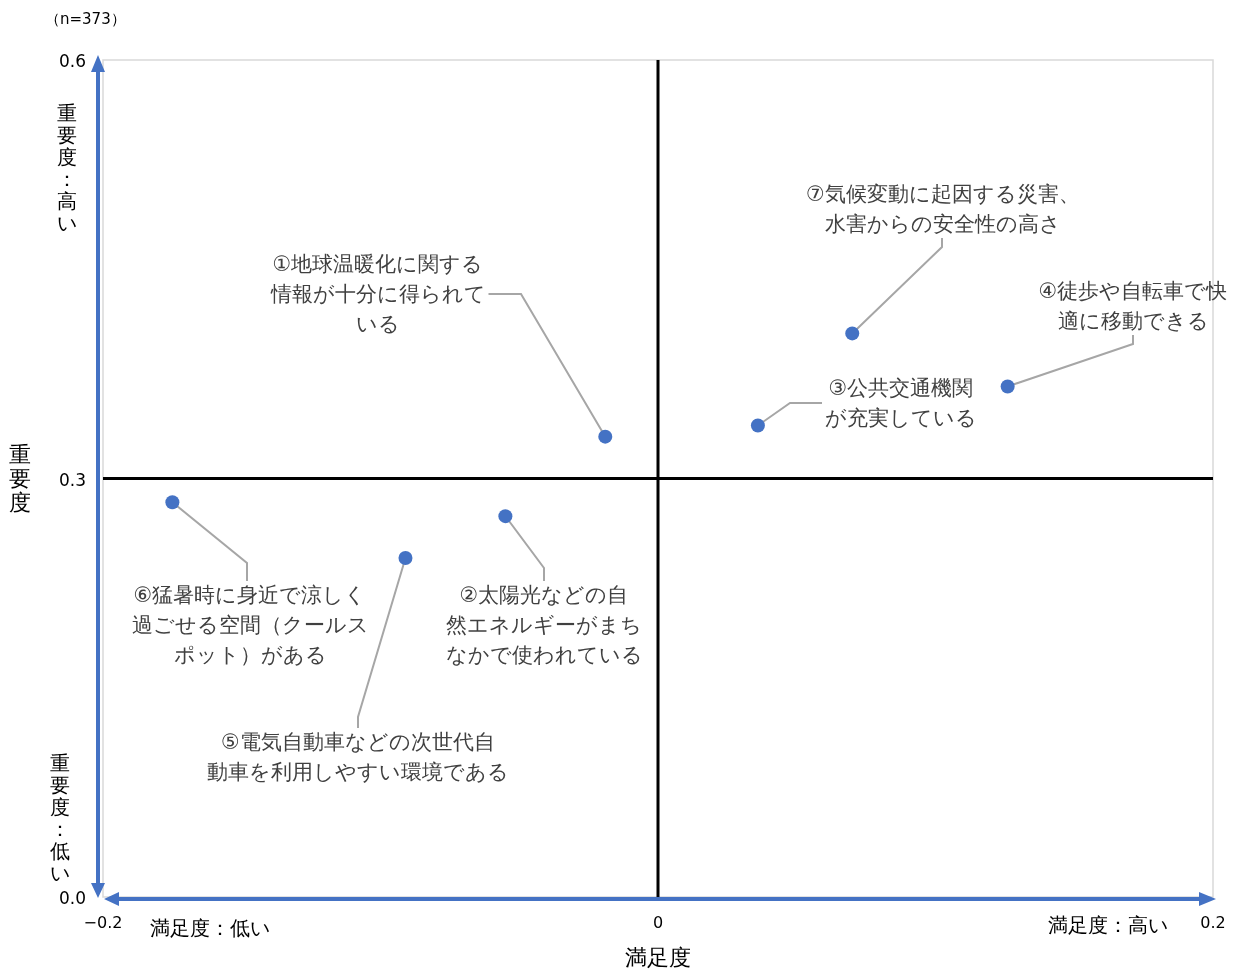  Describe the element at coordinates (210, 928) in the screenshot. I see `text: 満足度：低い` at that location.